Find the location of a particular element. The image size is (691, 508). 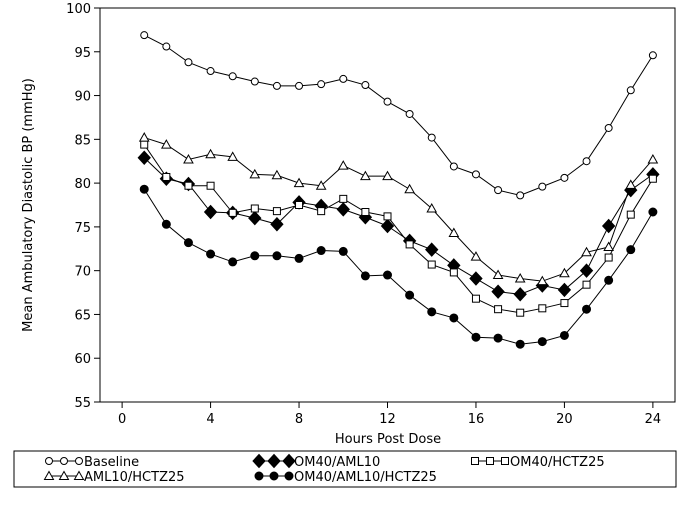

legend-label: OM40/AML10/HCTZ25 is located at coordinates (365, 477).